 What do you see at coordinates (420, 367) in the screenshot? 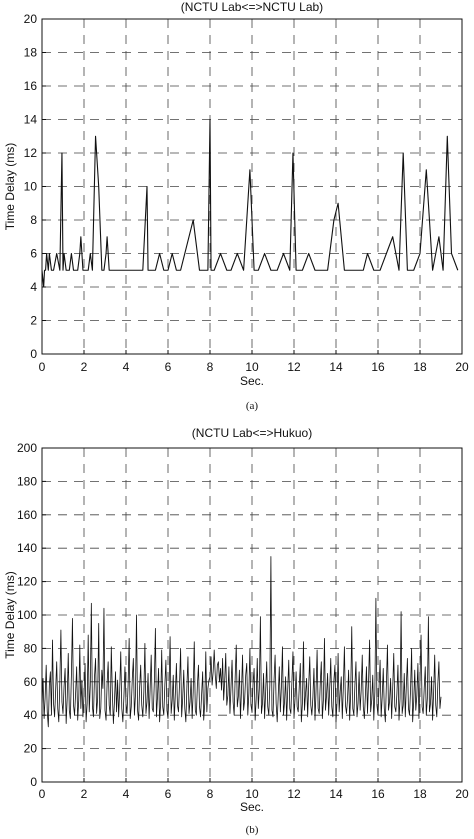
I see `chart-1-x-tick-label-9: 18` at bounding box center [420, 367].